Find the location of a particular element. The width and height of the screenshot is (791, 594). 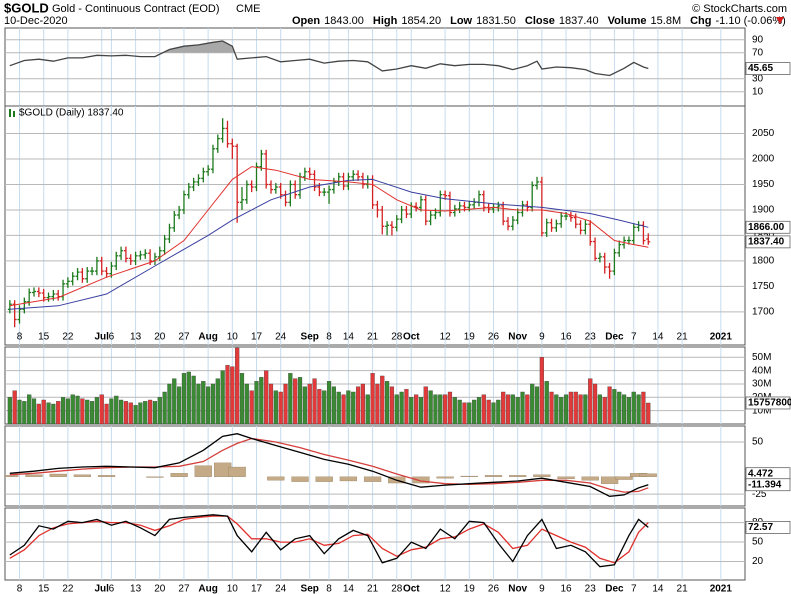

x-tick-label: 8 is located at coordinates (329, 589).